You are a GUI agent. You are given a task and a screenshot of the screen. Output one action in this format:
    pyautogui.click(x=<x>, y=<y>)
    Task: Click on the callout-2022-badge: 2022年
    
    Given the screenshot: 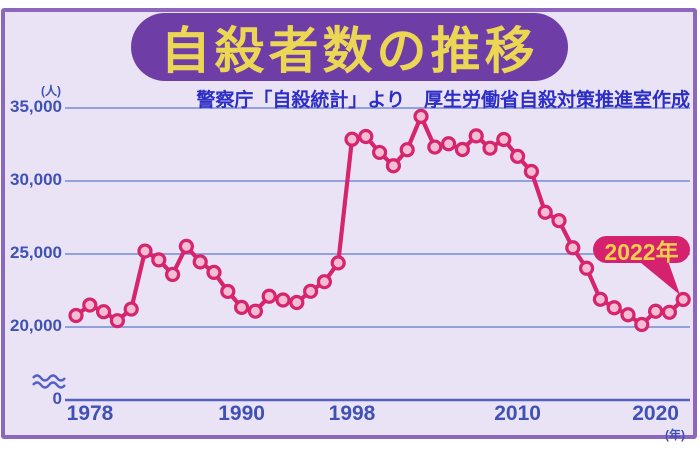 What is the action you would take?
    pyautogui.click(x=641, y=250)
    